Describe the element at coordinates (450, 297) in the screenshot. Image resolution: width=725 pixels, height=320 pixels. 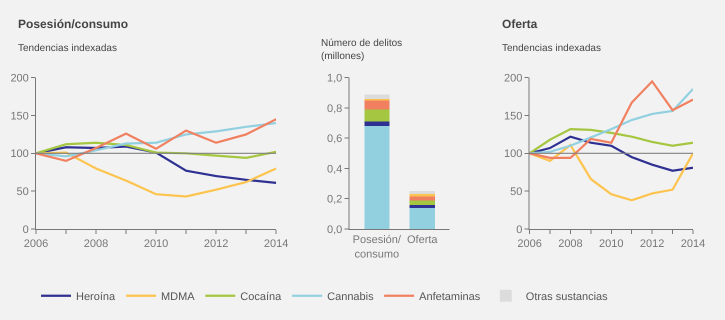
I see `legend-label: Anfetaminas` at that location.